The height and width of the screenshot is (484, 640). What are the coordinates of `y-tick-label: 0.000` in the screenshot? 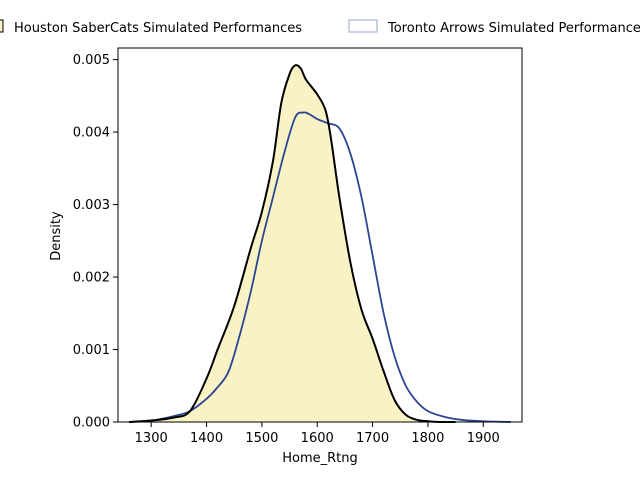 It's located at (91, 423).